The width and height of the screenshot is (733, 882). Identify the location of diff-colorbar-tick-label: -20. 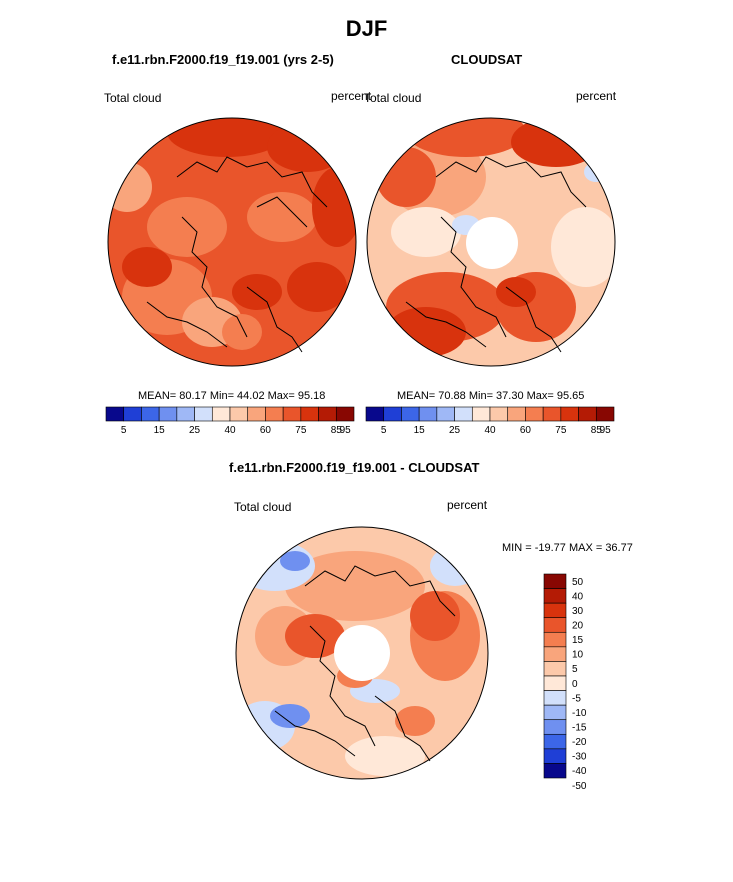
(579, 742).